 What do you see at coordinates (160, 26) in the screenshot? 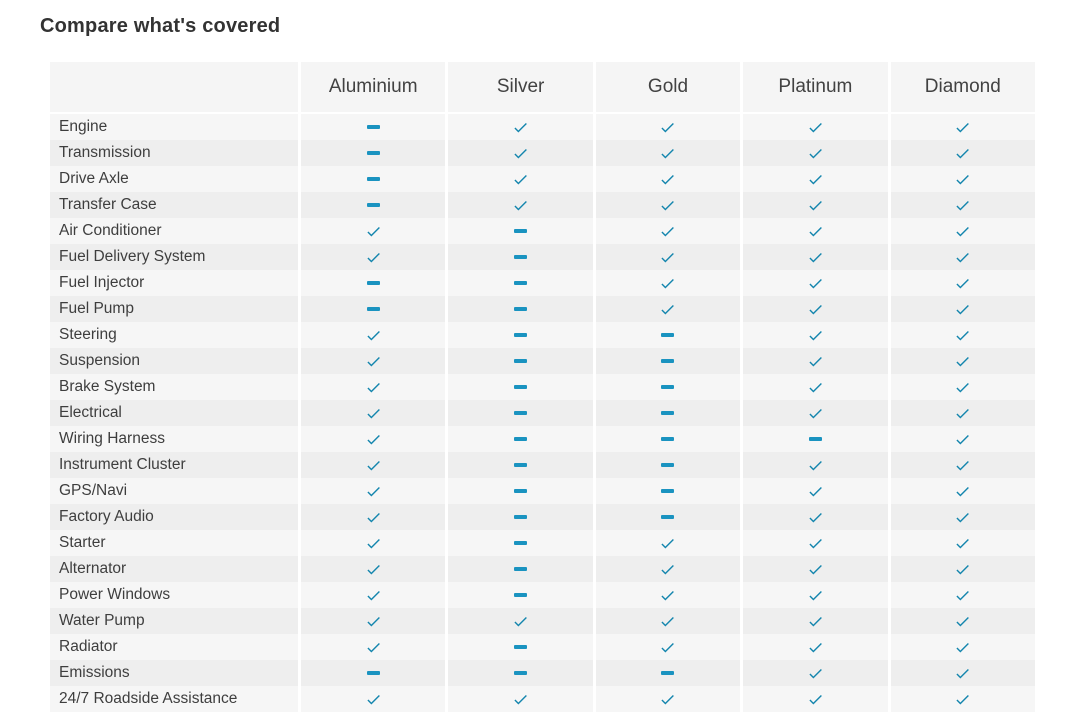
I see `page-title: Compare what's covered` at bounding box center [160, 26].